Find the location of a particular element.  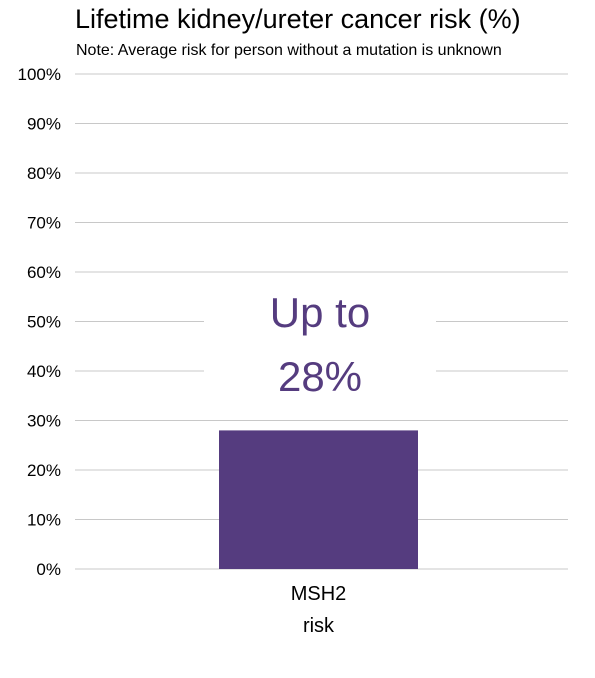

x-axis-categories: MSH2 risk is located at coordinates (319, 610).